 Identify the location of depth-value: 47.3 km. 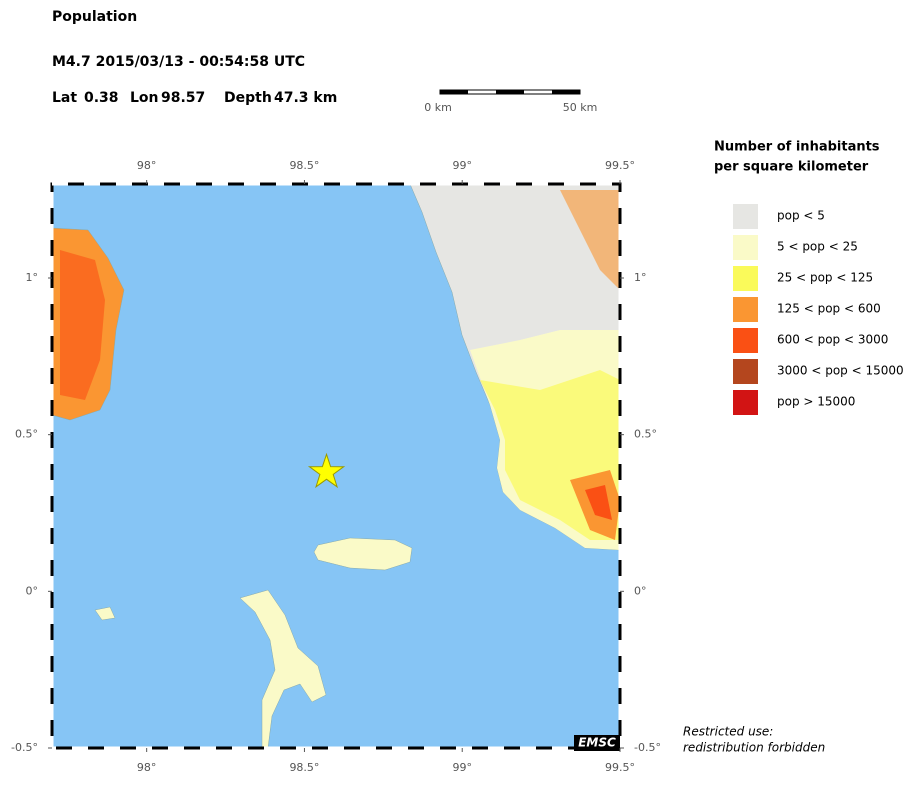
(305, 98).